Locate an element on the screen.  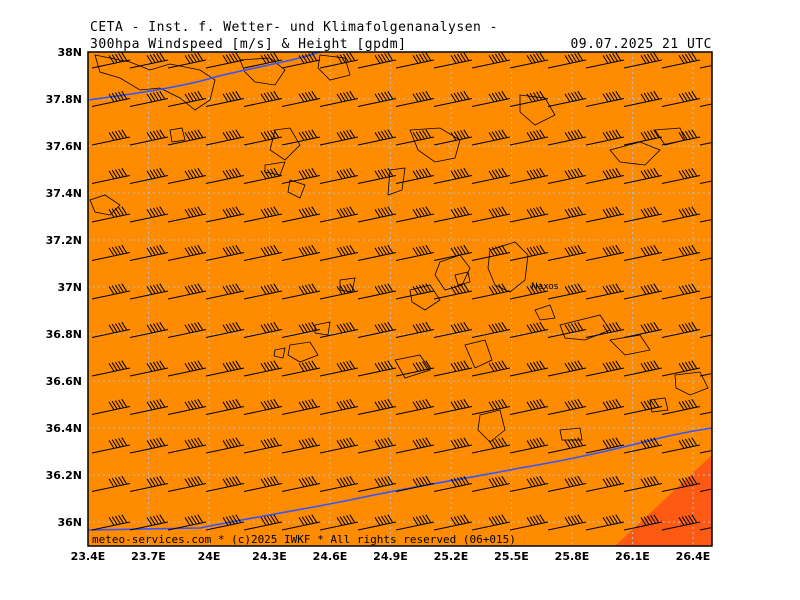
lat-tick-label: 36.4N is located at coordinates (64, 428).